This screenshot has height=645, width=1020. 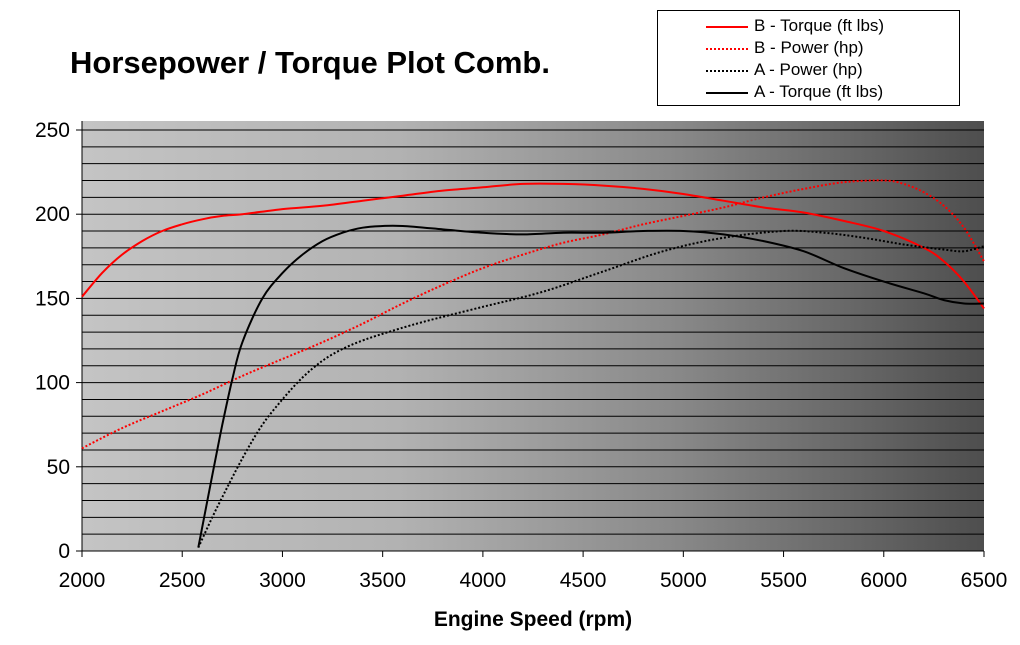 I want to click on y-tick-label: 0, so click(x=64, y=551).